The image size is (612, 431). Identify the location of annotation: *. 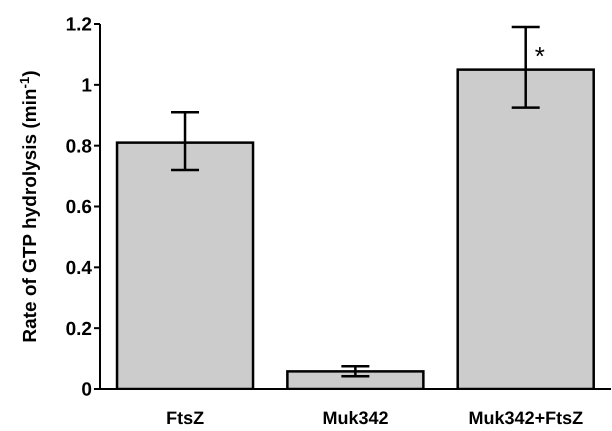
(539, 56).